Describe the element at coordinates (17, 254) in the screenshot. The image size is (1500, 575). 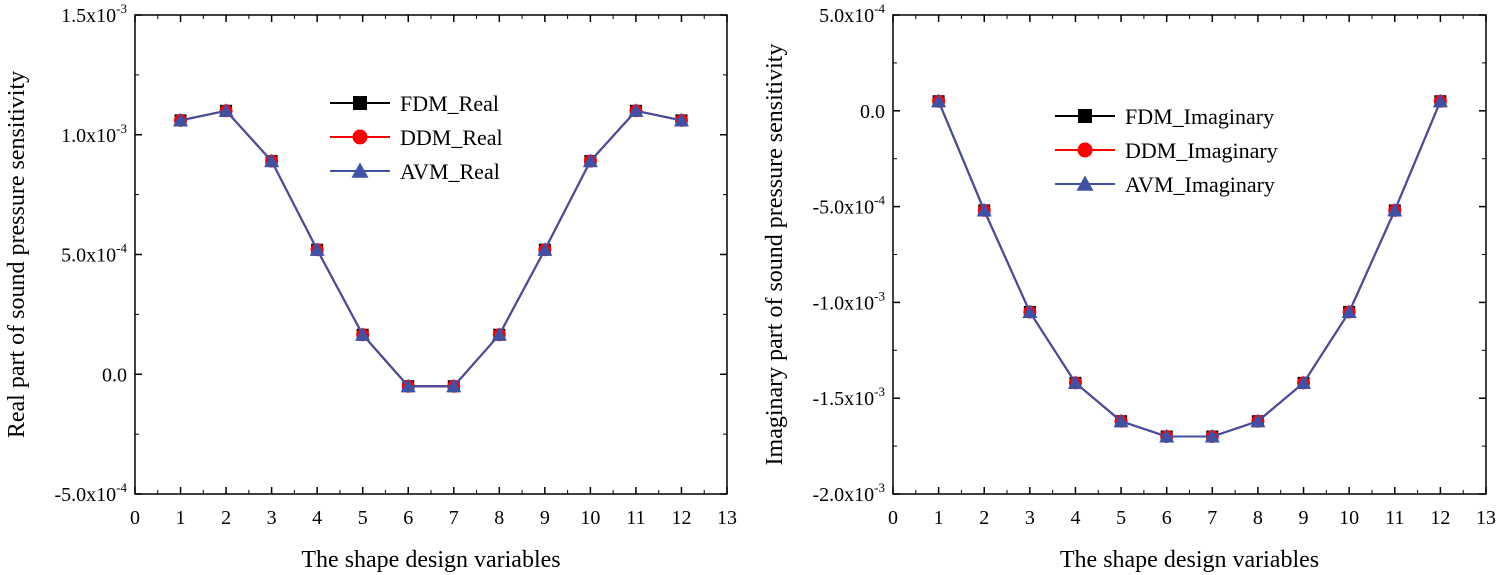
I see `y-axis-label: Real part of sound pressure sensitivity` at that location.